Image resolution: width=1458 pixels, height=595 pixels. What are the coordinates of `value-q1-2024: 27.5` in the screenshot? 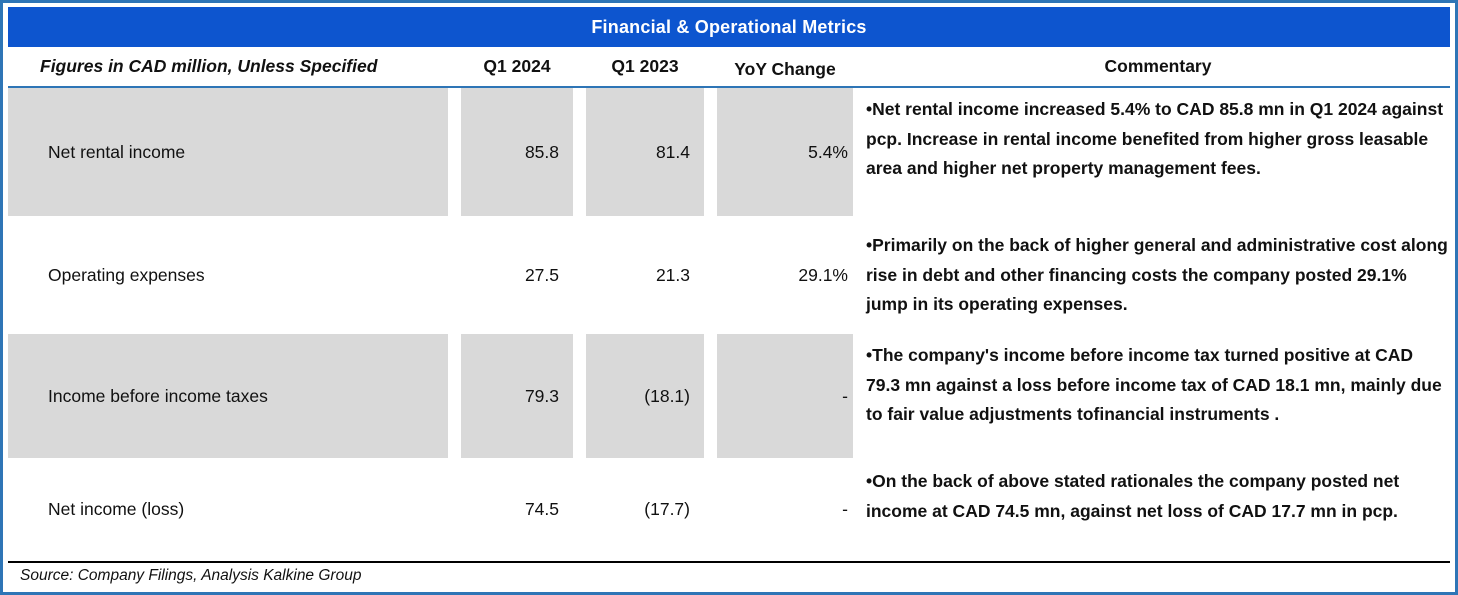 It's located at (541, 274).